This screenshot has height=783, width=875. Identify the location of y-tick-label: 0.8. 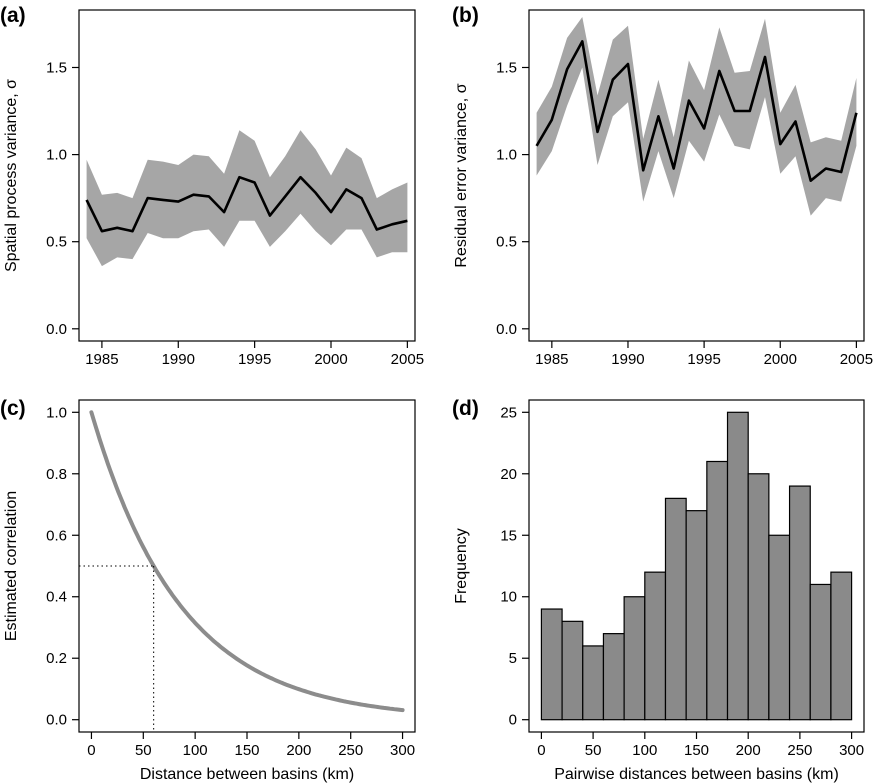
(56, 474).